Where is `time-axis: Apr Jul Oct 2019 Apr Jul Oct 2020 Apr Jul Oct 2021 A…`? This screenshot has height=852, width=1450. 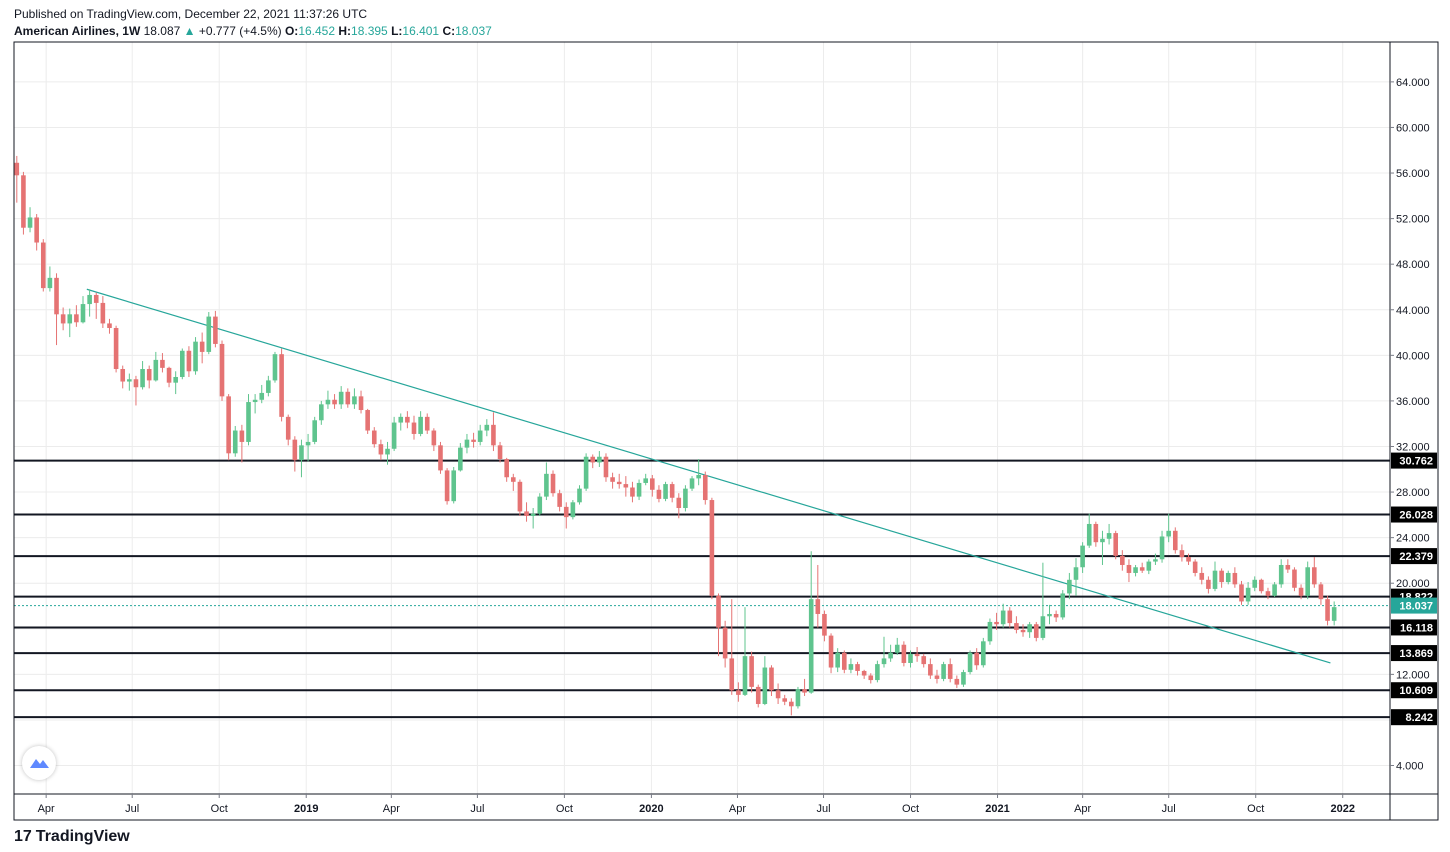
time-axis: Apr Jul Oct 2019 Apr Jul Oct 2020 Apr Jul Oct 2021 A… is located at coordinates (696, 804).